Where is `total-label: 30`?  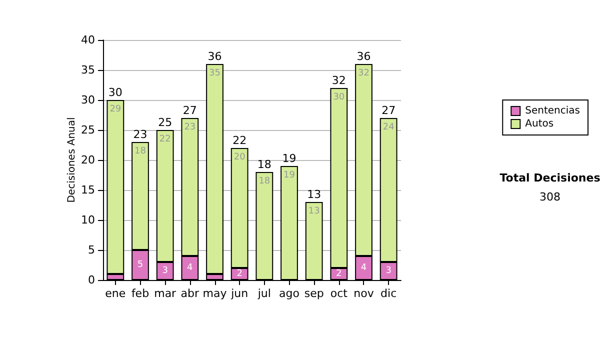
total-label: 30 is located at coordinates (115, 92).